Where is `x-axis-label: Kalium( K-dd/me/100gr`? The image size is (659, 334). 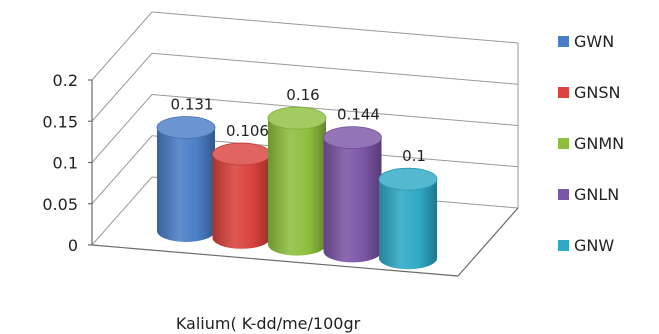
x-axis-label: Kalium( K-dd/me/100gr is located at coordinates (268, 323).